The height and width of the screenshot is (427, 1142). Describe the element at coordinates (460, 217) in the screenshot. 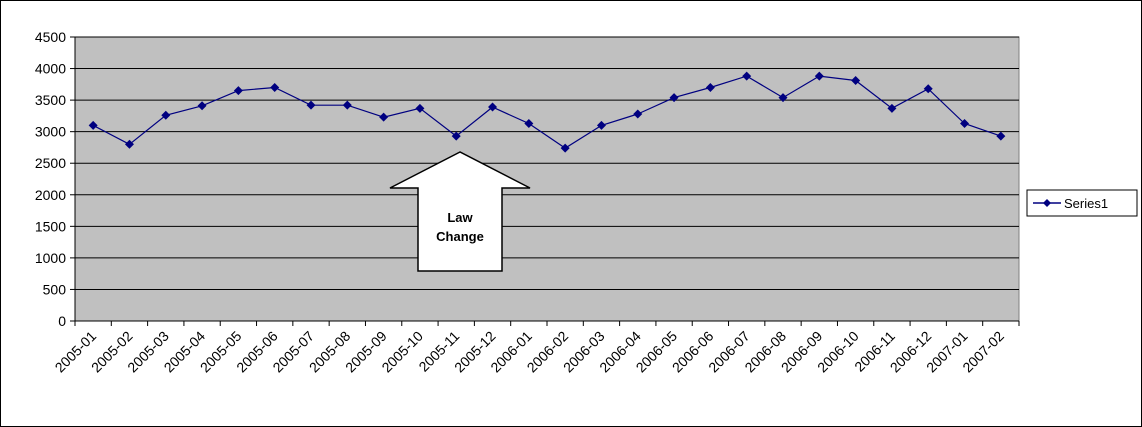

I see `annotation-line-1: Law` at that location.